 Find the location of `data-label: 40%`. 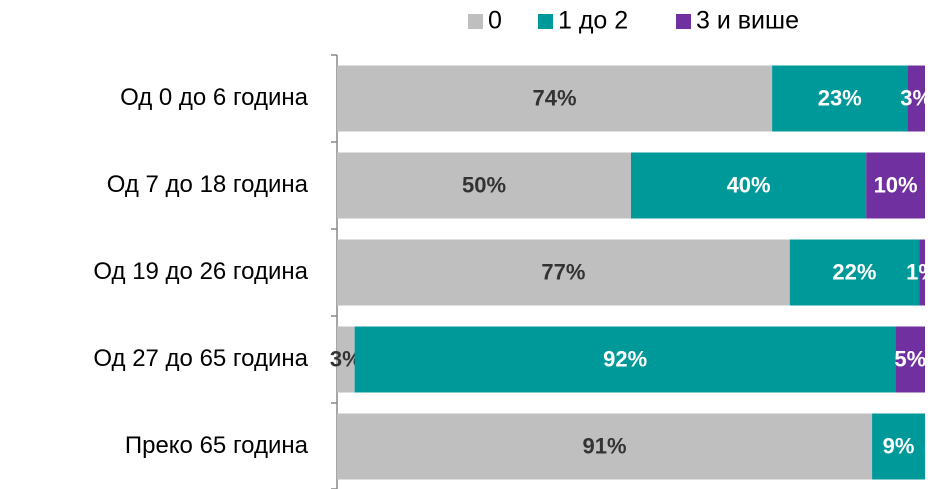

data-label: 40% is located at coordinates (749, 184).